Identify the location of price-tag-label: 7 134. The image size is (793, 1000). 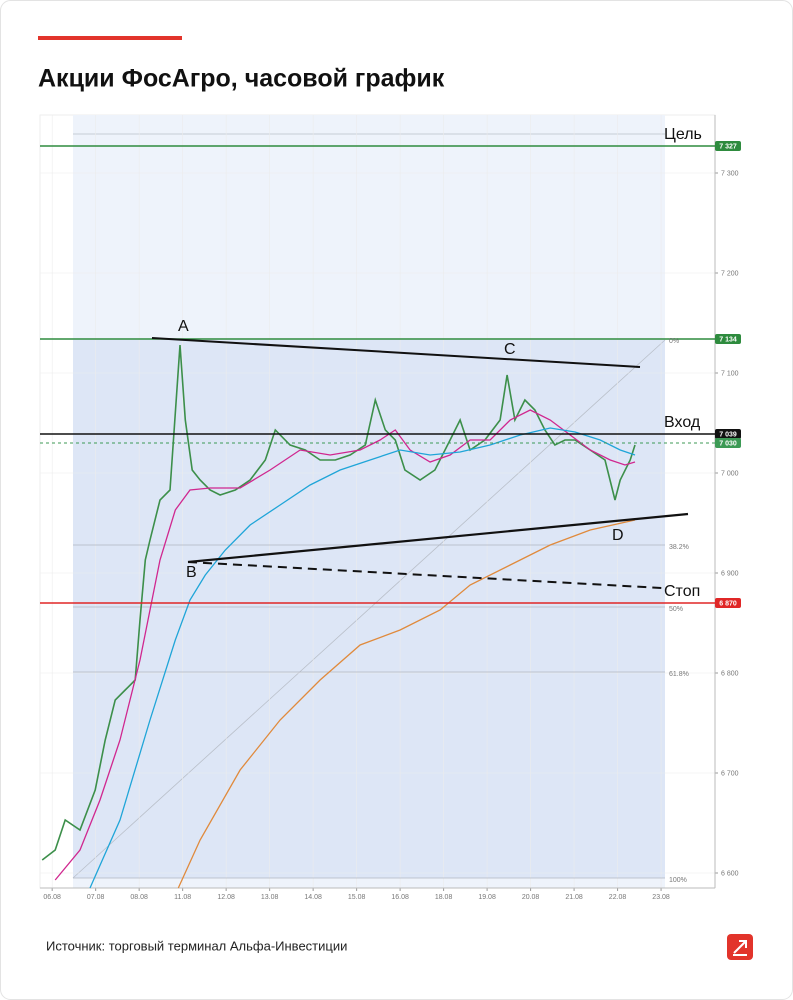
(728, 340).